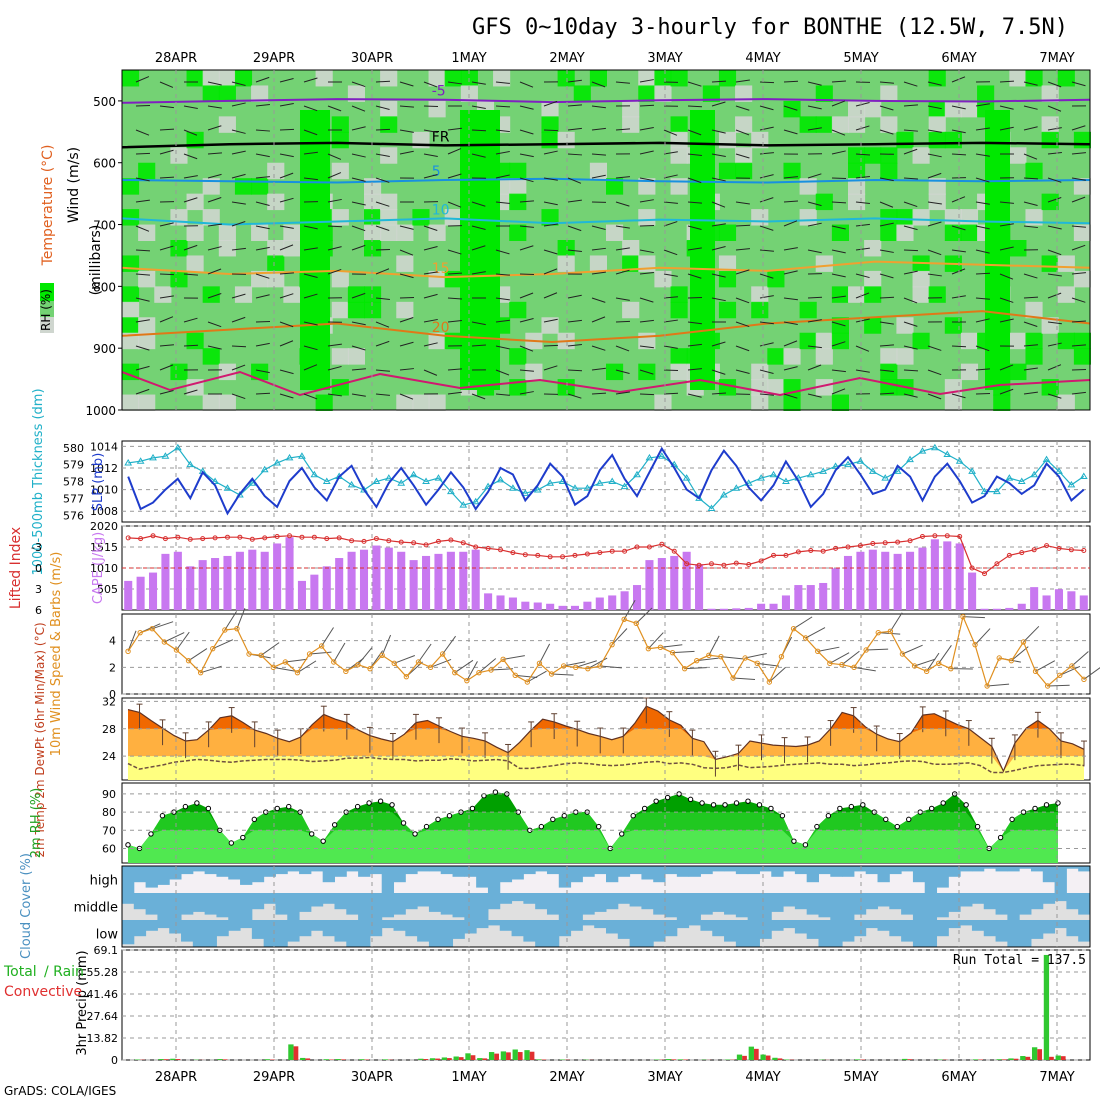  Describe the element at coordinates (47, 309) in the screenshot. I see `rh-legend-swatch-mid` at that location.